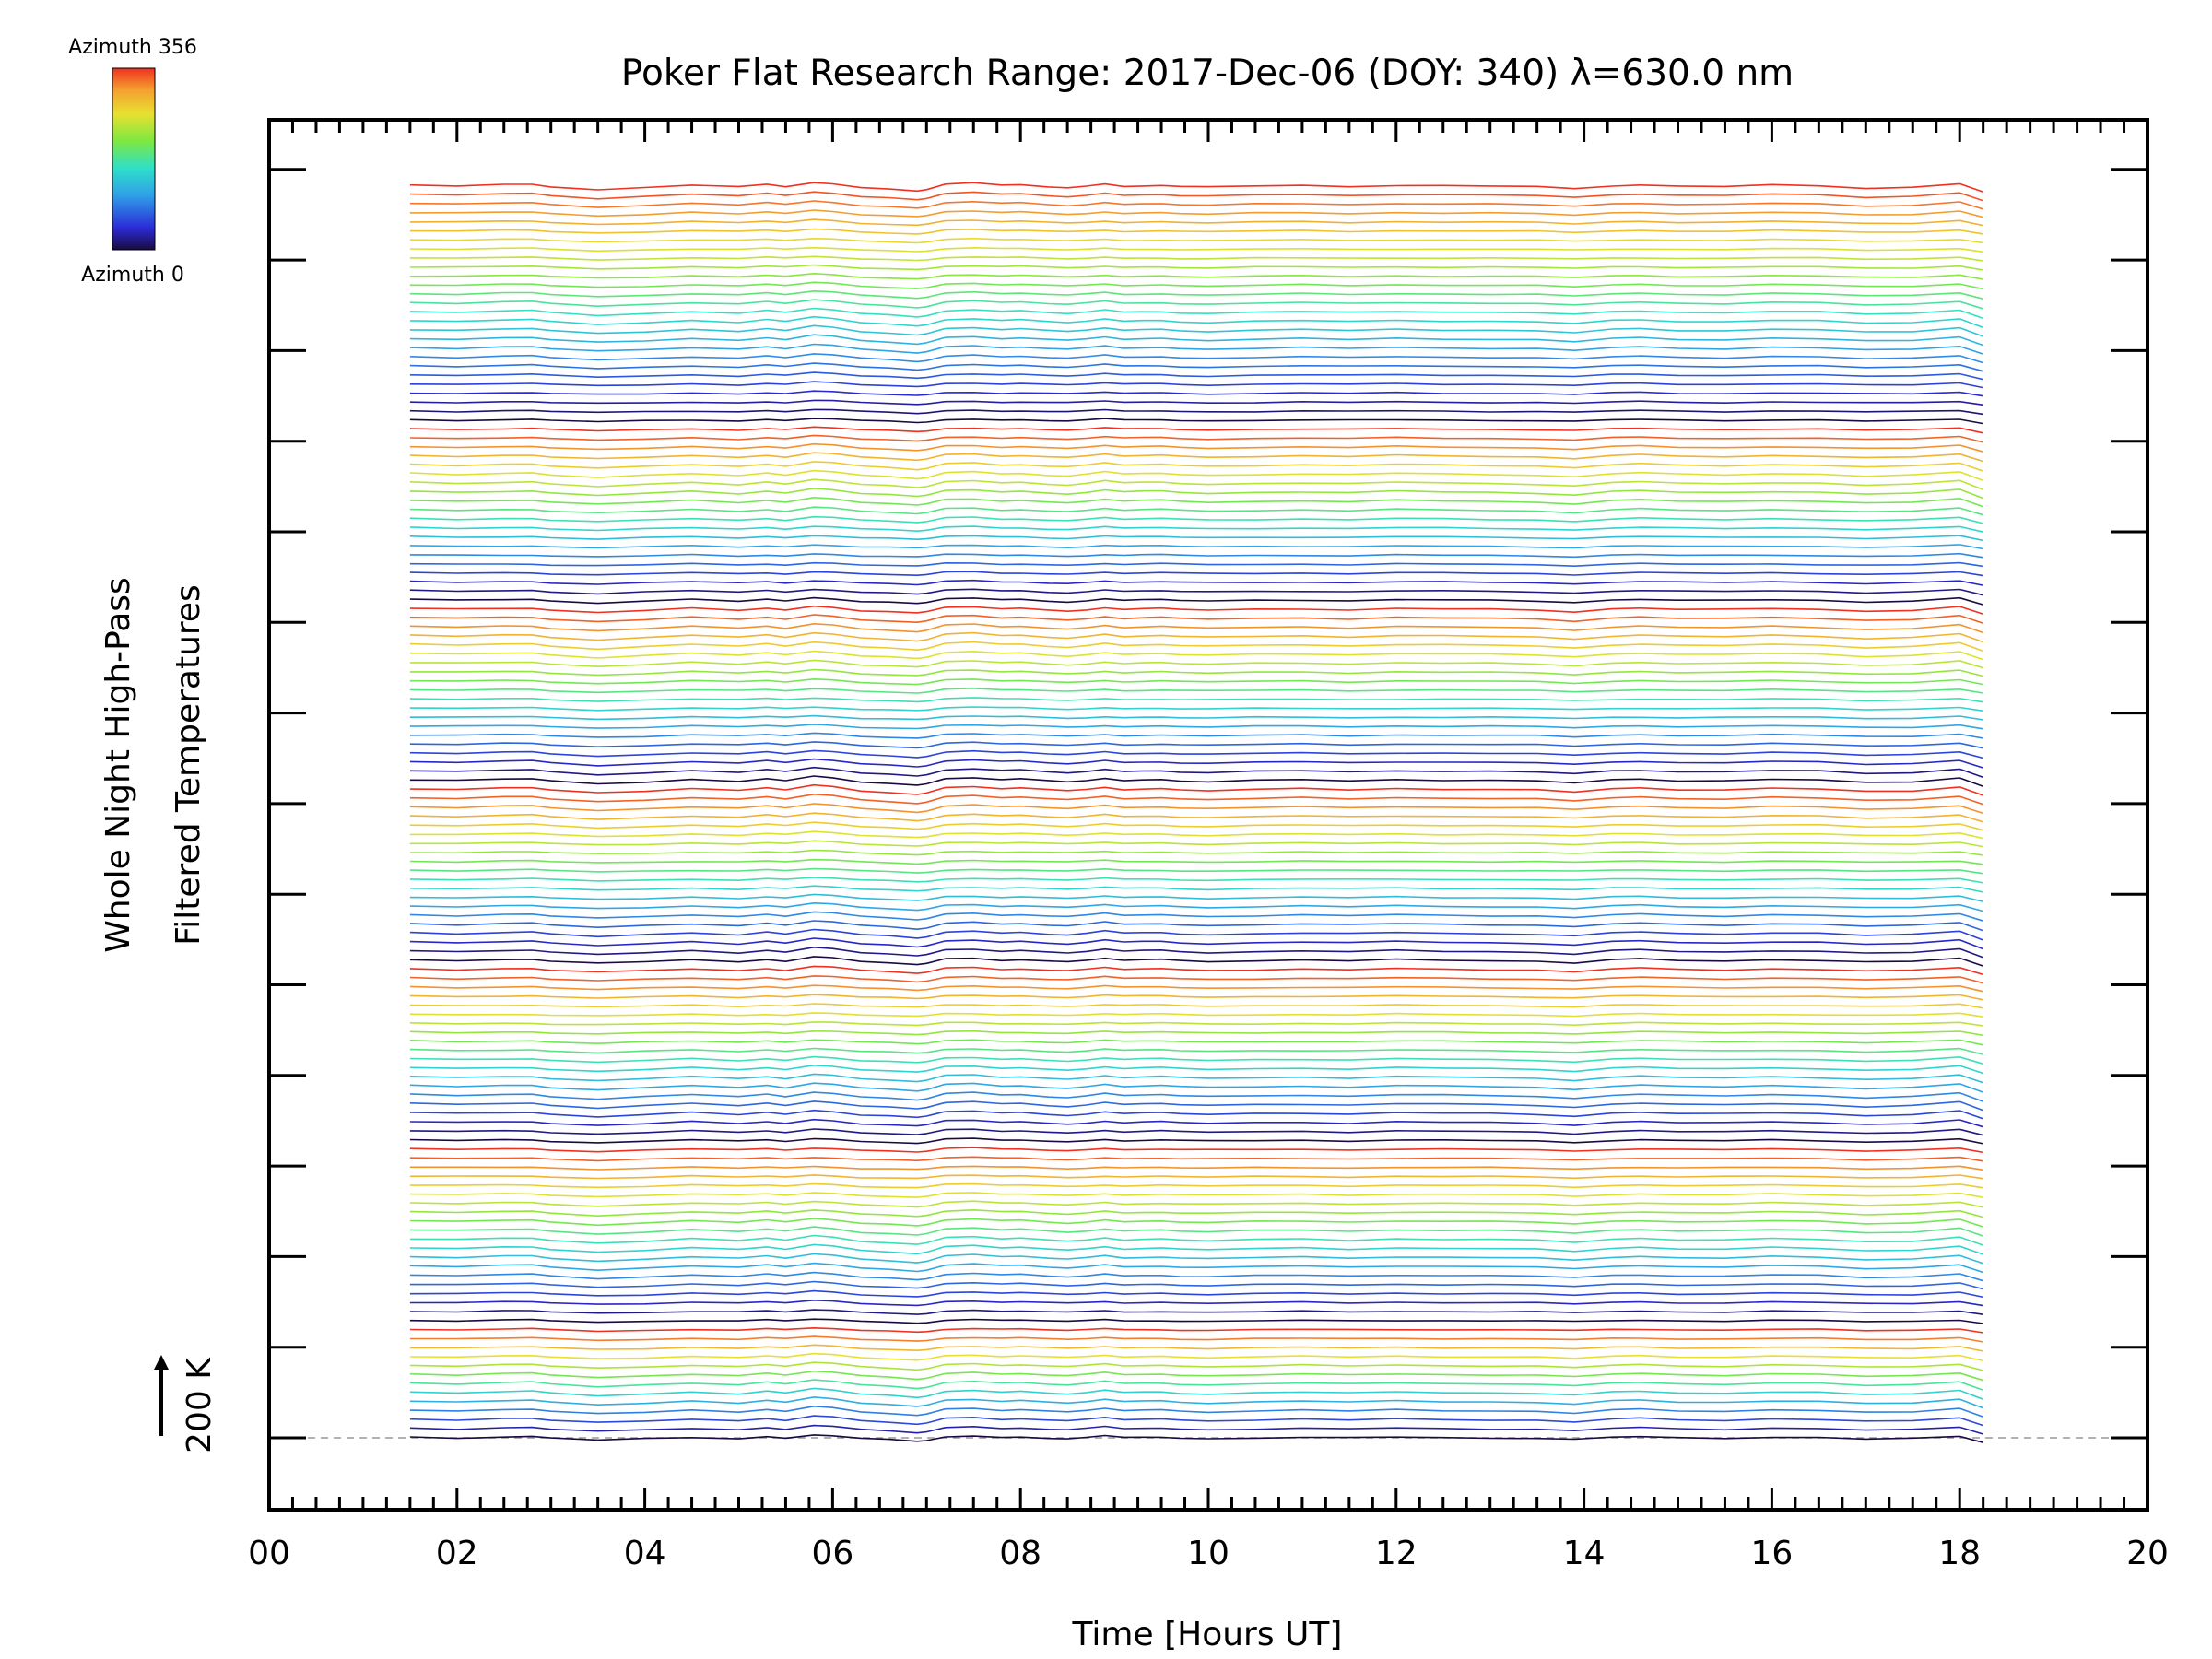 Image resolution: width=2212 pixels, height=1659 pixels. Describe the element at coordinates (2147, 1553) in the screenshot. I see `x-tick-label: 20` at that location.